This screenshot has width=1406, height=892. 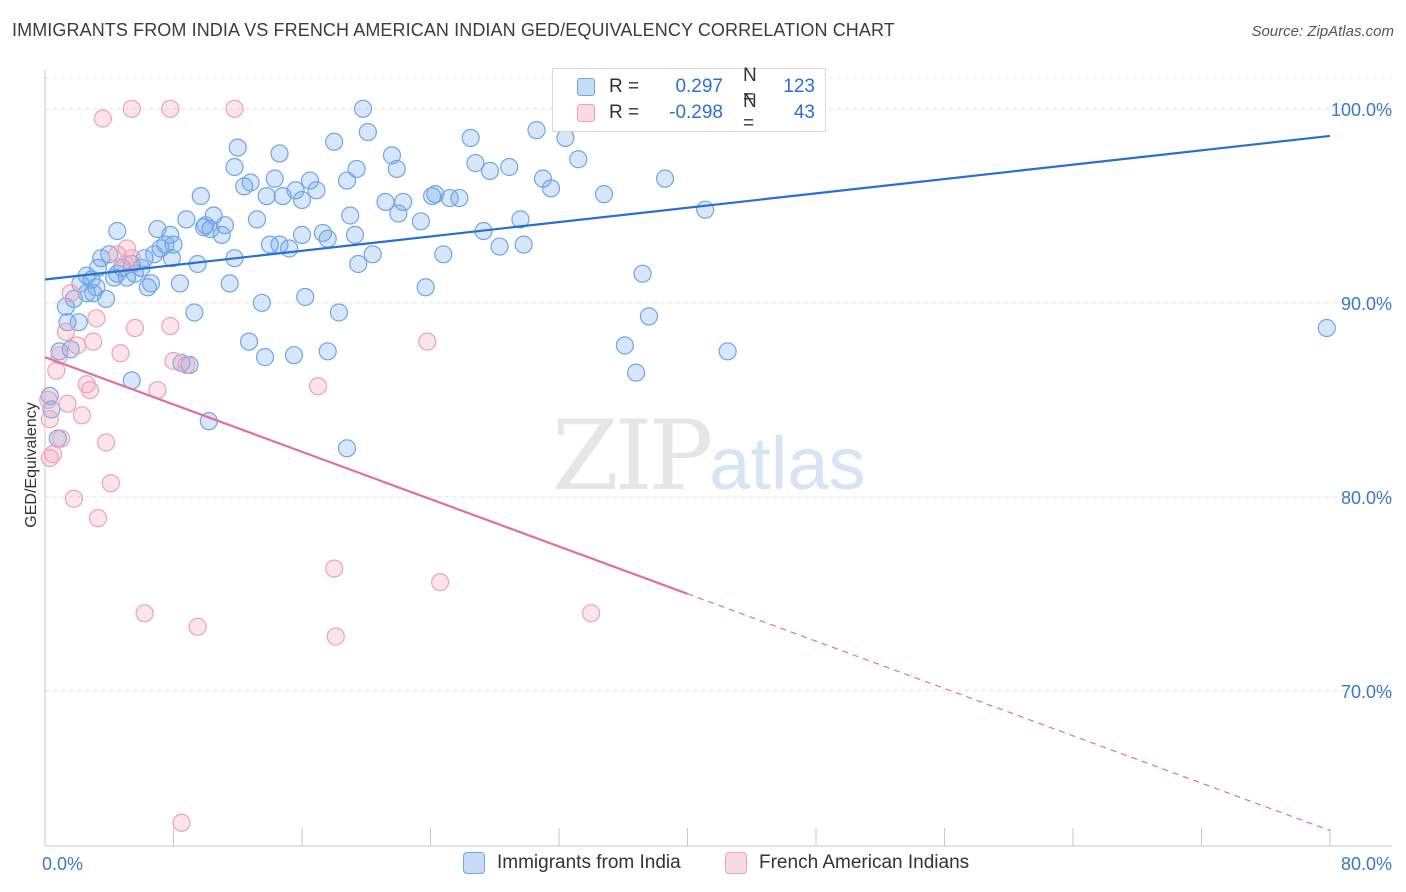 What do you see at coordinates (624, 86) in the screenshot?
I see `legend-r-label: R =` at bounding box center [624, 86].